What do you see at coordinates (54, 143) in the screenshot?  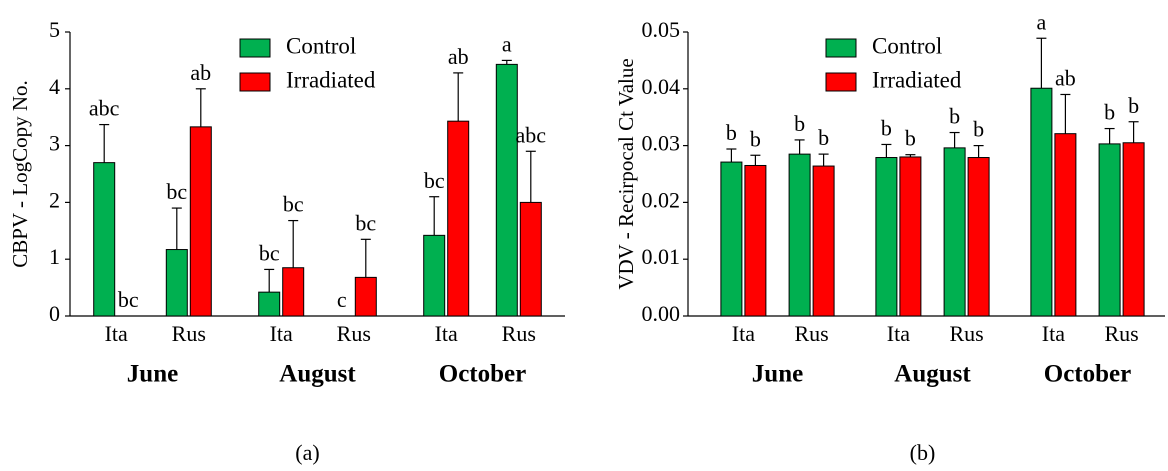 I see `y-tick-label: 3` at bounding box center [54, 143].